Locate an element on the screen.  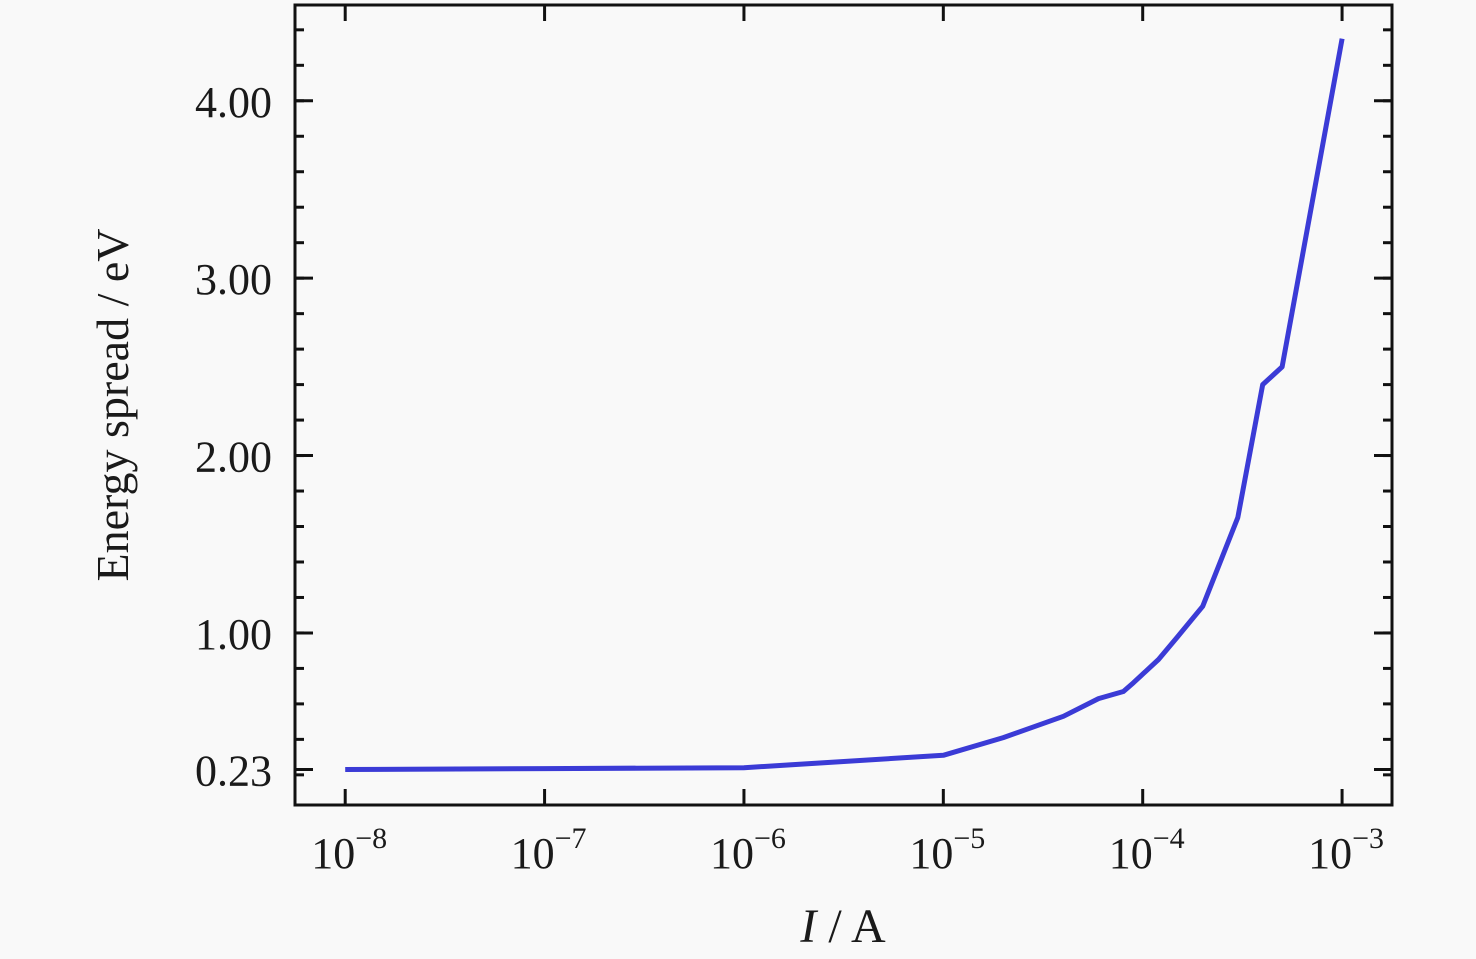
y-tick-label: 4.00 is located at coordinates (233, 102).